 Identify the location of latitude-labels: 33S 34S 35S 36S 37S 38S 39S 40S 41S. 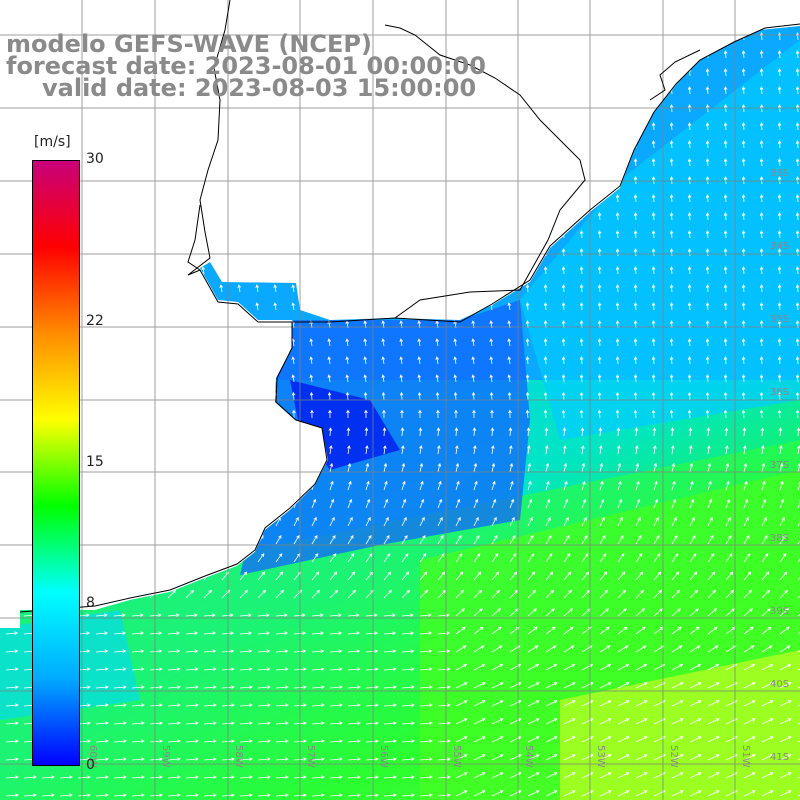
(779, 465).